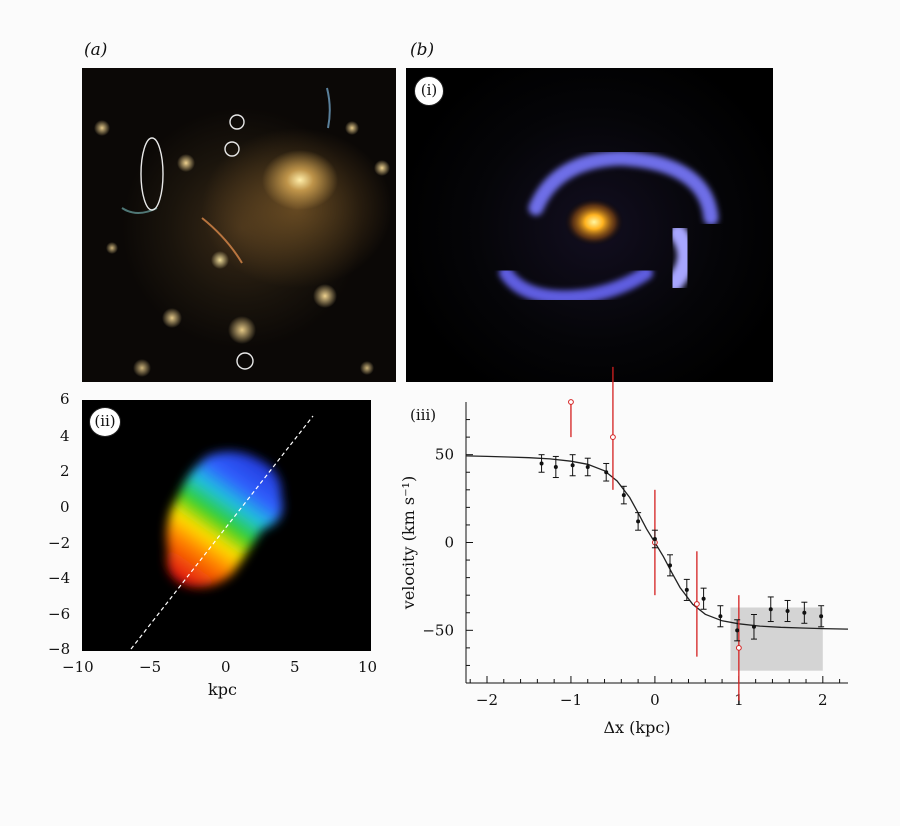 The height and width of the screenshot is (826, 900). I want to click on ii-ytick-8: −8, so click(59, 649).